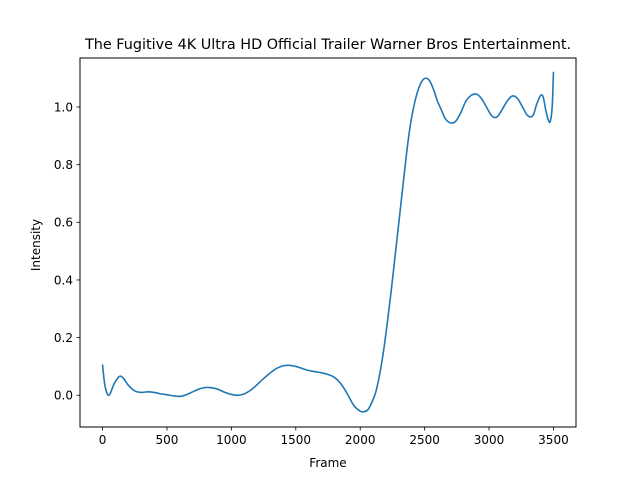  Describe the element at coordinates (67, 251) in the screenshot. I see `y-axis-ticks: 0.0 0.2 0.4 0.6 0.8 1.0` at that location.